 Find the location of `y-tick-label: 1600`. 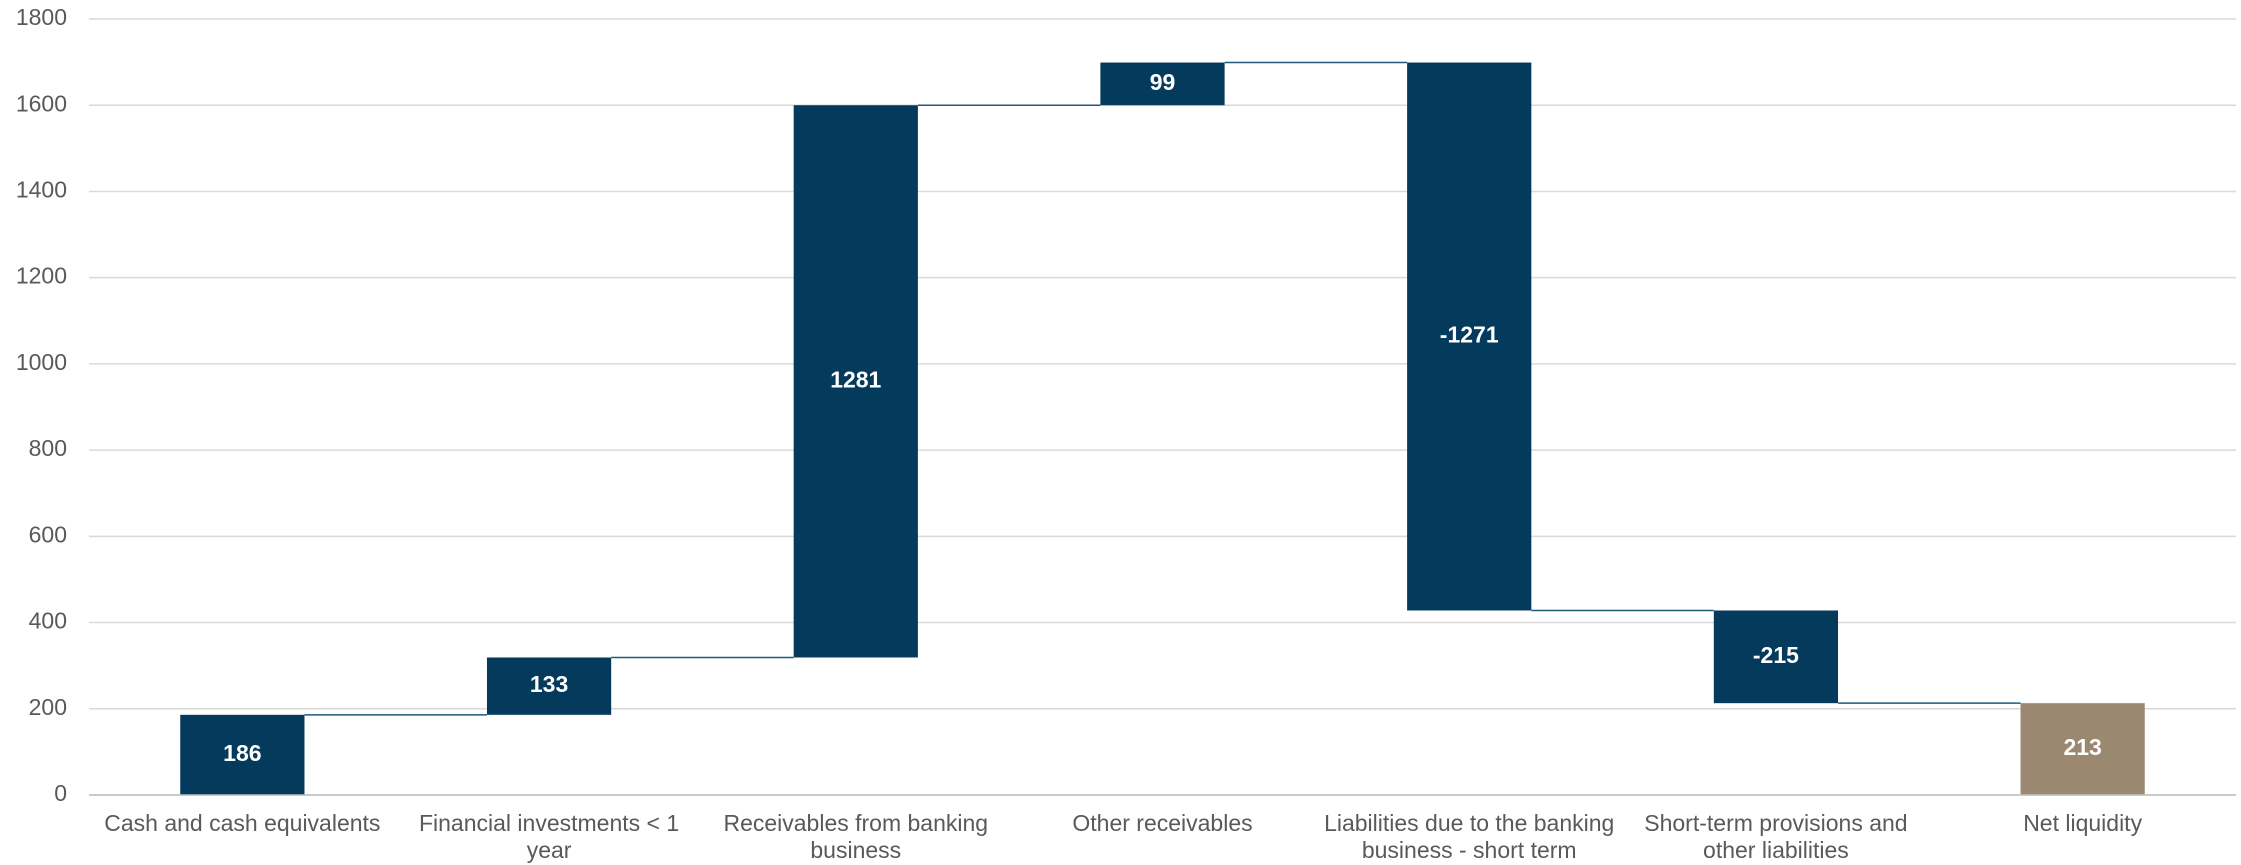

y-tick-label: 1600 is located at coordinates (41, 103).